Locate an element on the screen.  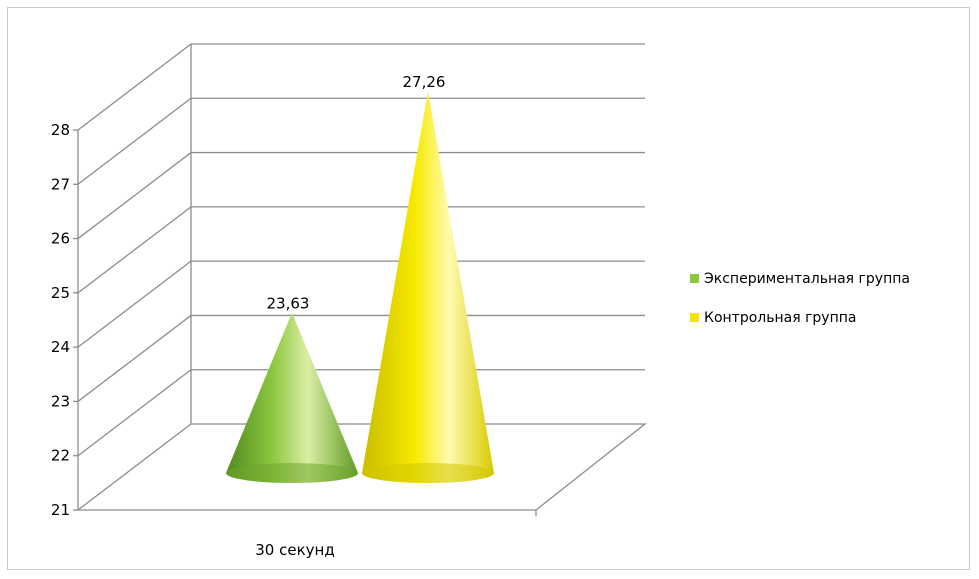
chart-floor is located at coordinates (361, 467).